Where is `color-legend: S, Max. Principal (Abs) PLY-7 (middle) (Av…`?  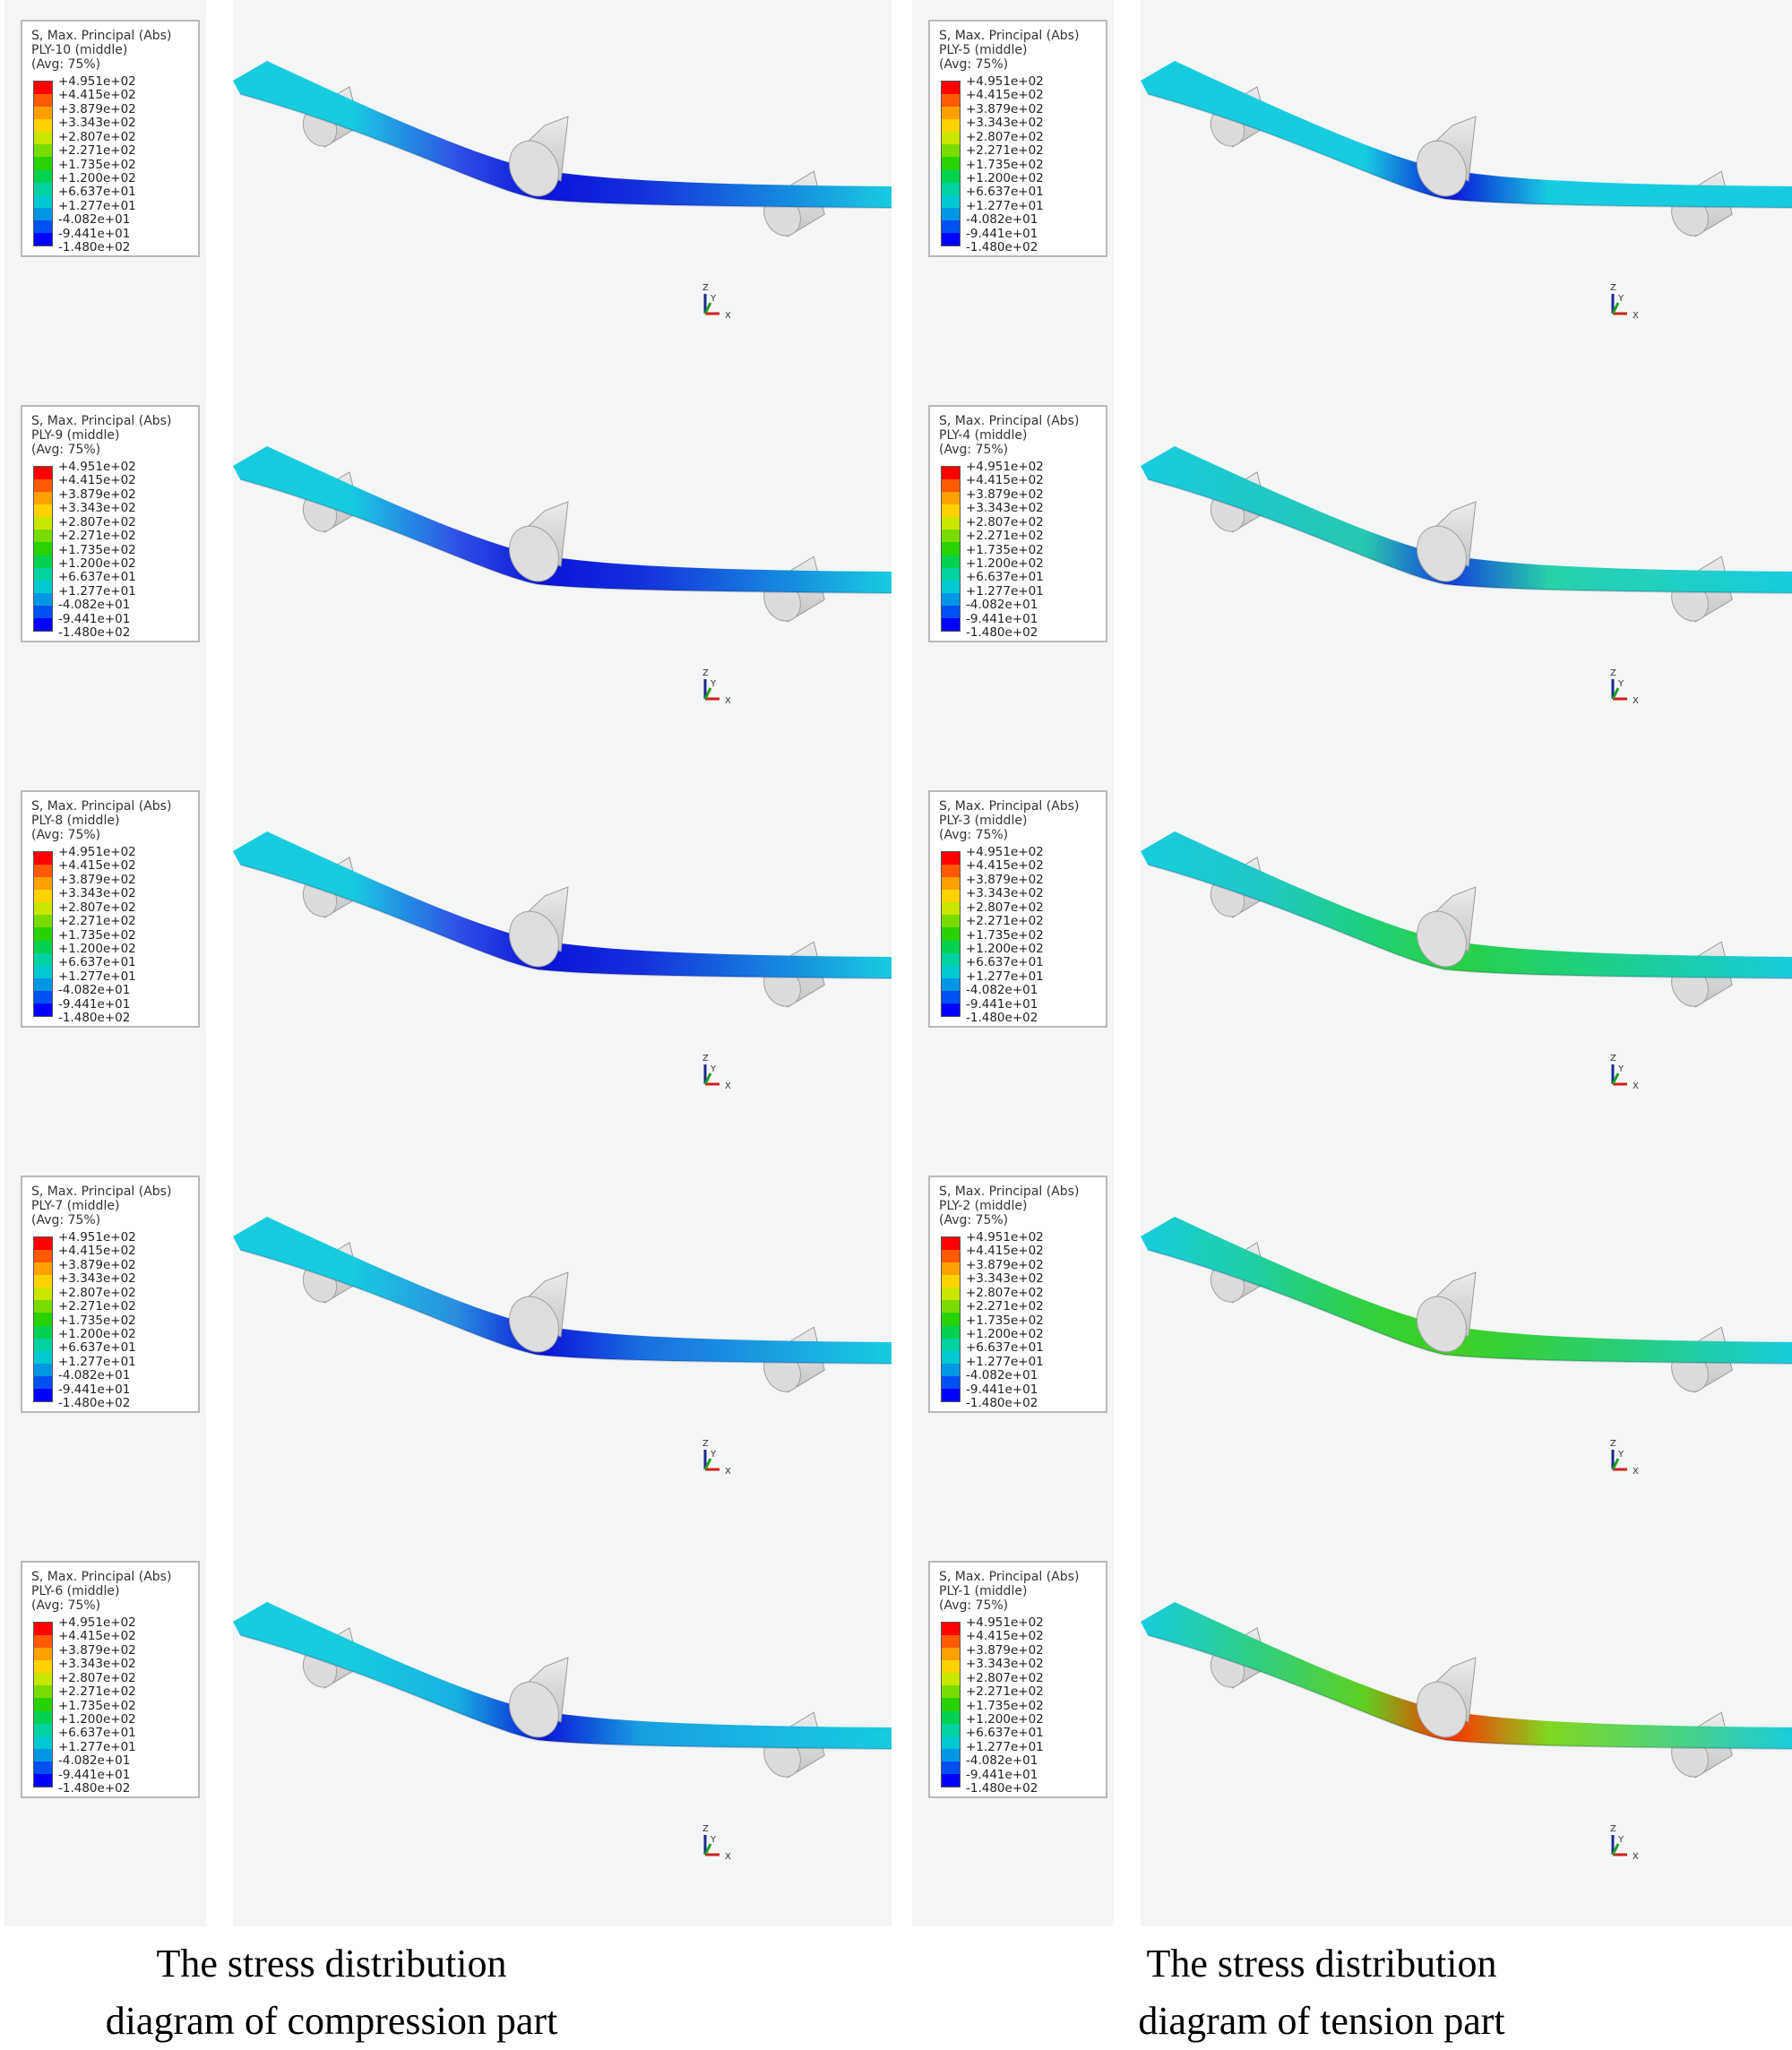 color-legend: S, Max. Principal (Abs) PLY-7 (middle) (Av… is located at coordinates (110, 1294).